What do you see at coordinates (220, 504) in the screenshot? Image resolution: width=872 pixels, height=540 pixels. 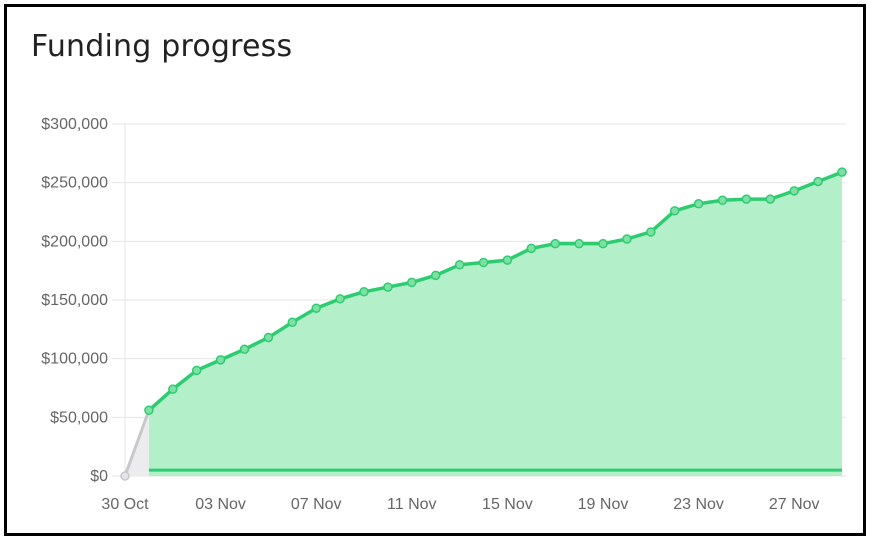 I see `x-tick-label: 03 Nov` at bounding box center [220, 504].